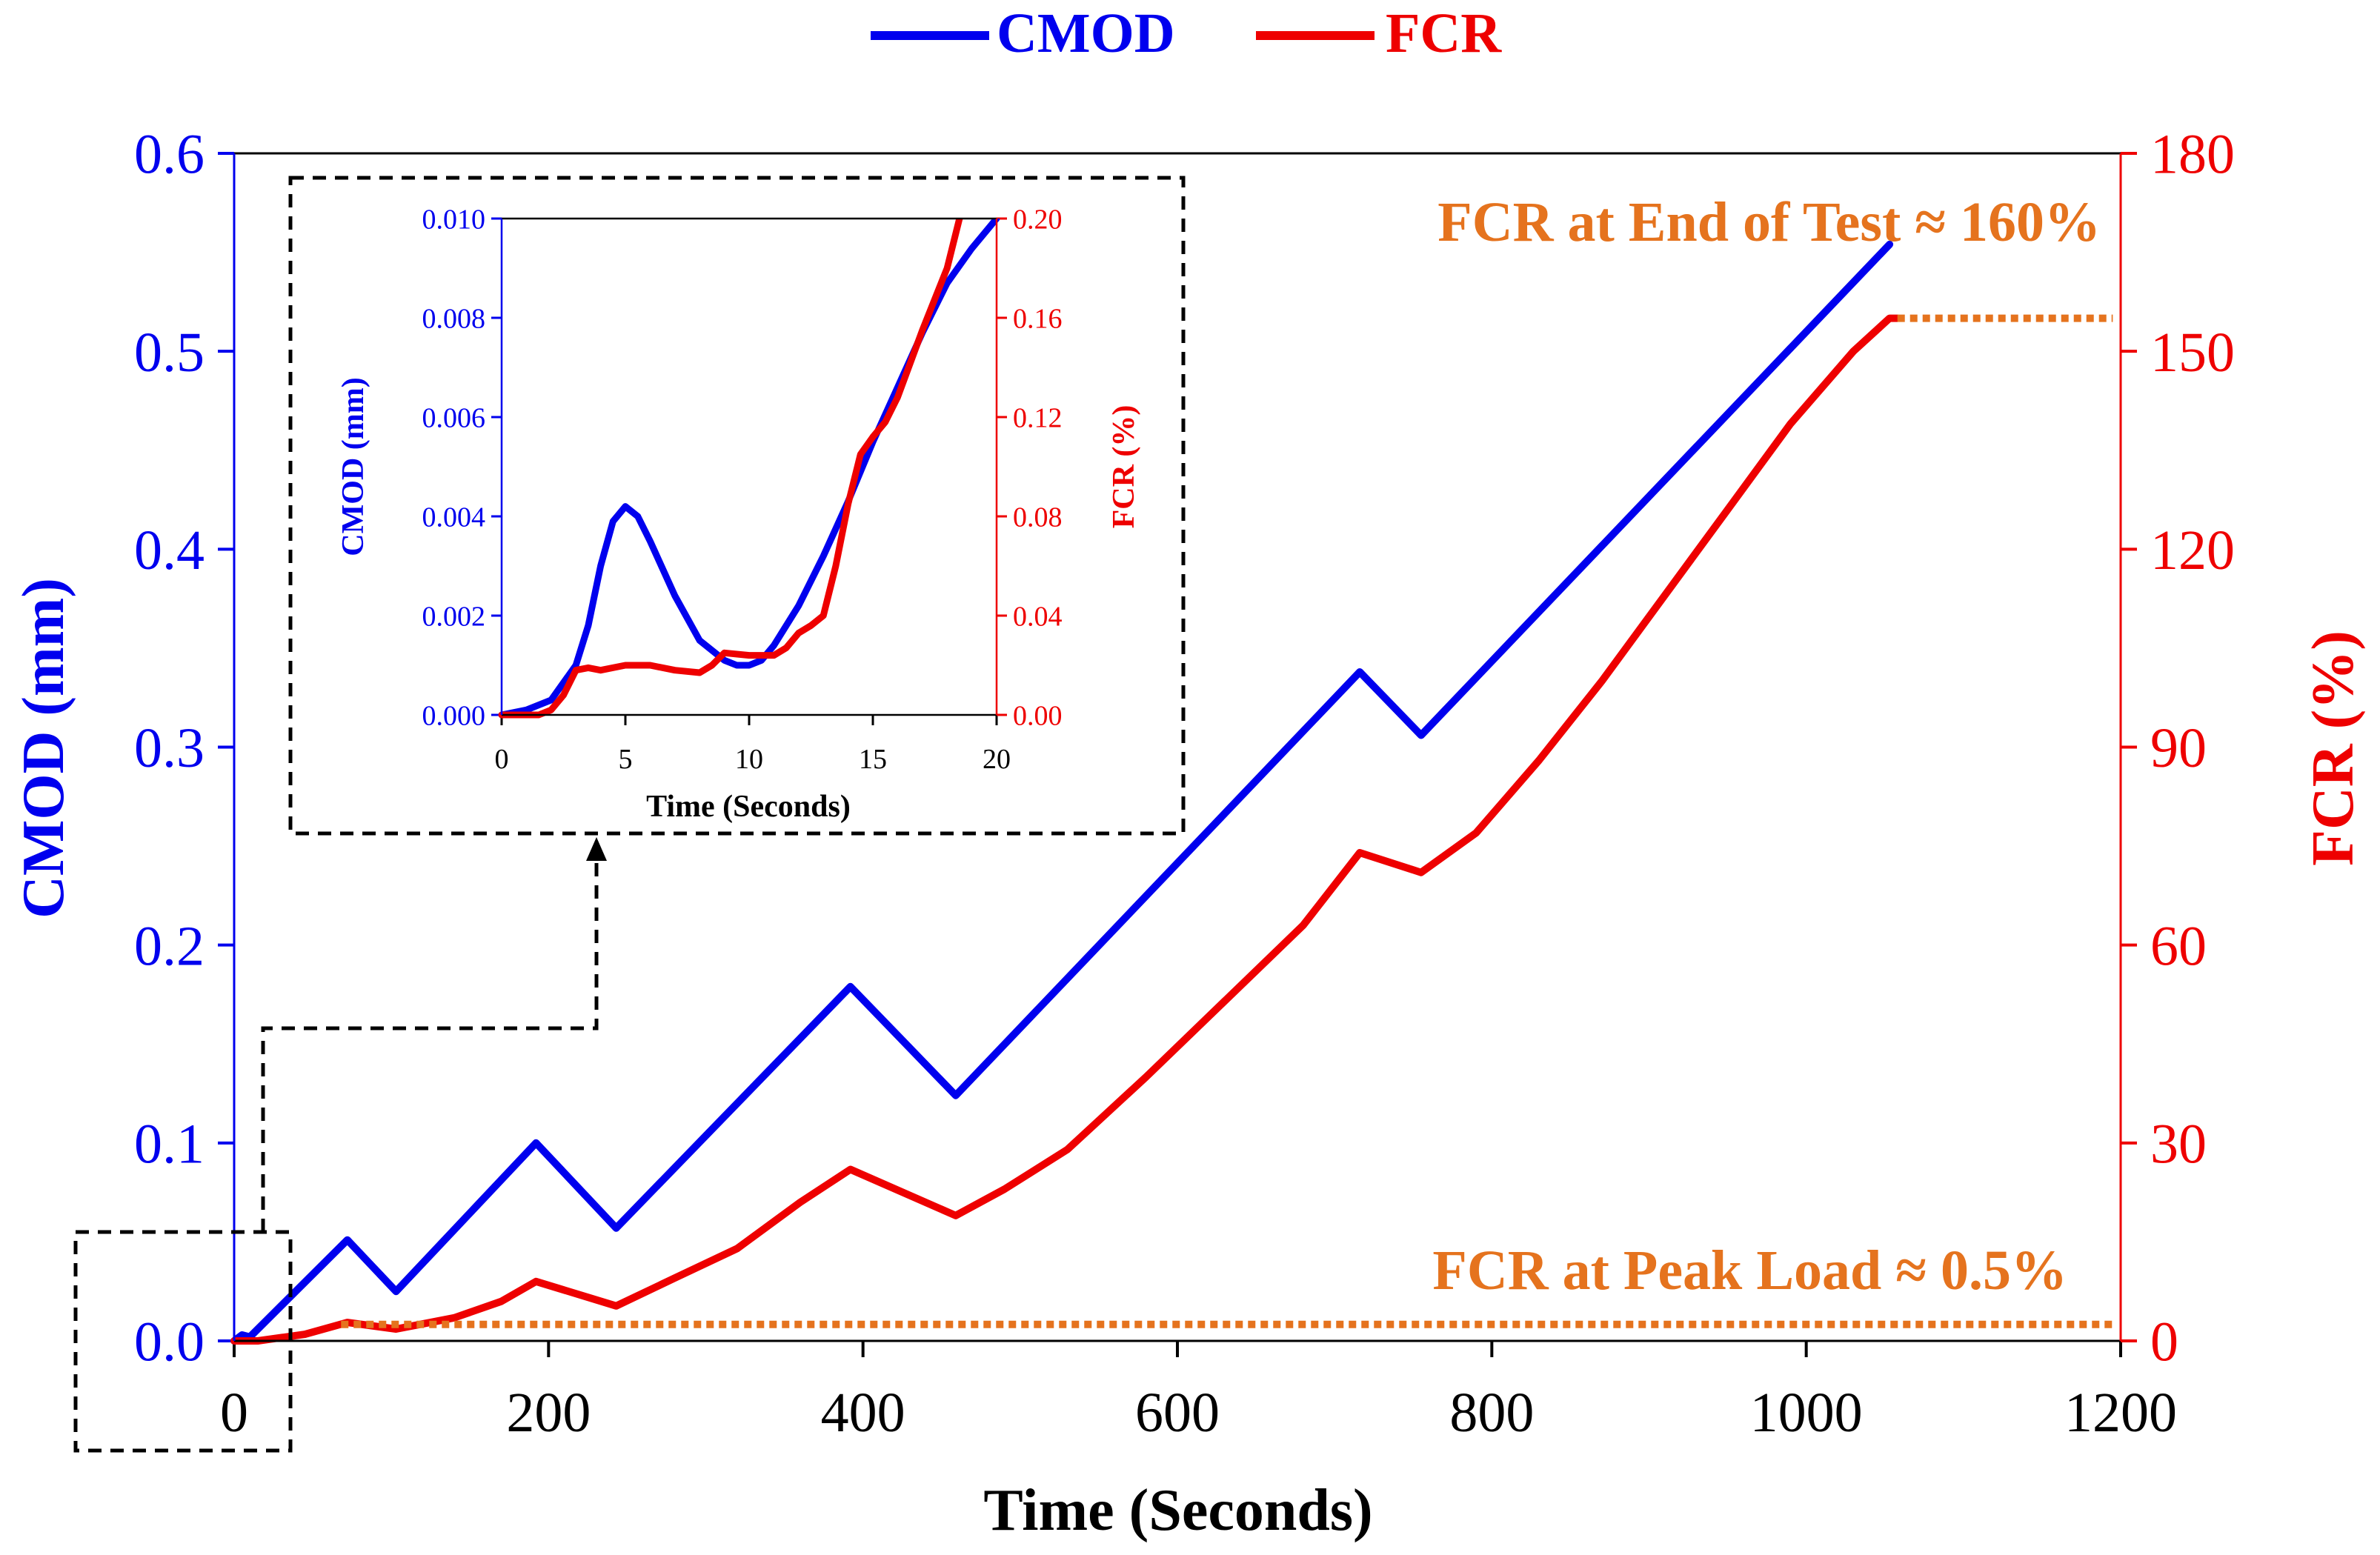  What do you see at coordinates (2120, 1413) in the screenshot?
I see `main-x-tick-label: 1200` at bounding box center [2120, 1413].